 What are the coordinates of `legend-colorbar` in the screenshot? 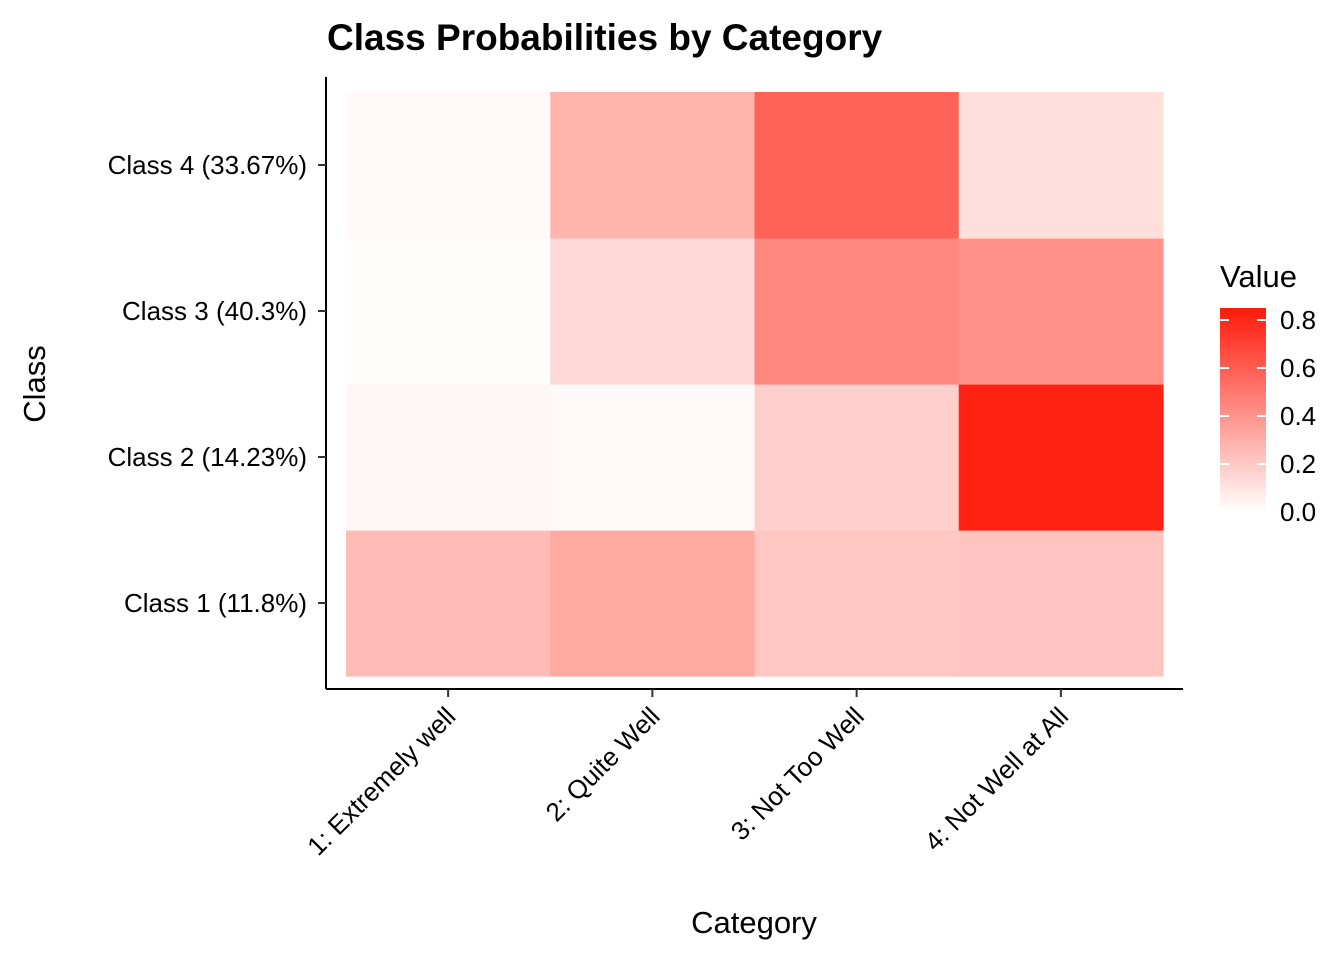 It's located at (1243, 410).